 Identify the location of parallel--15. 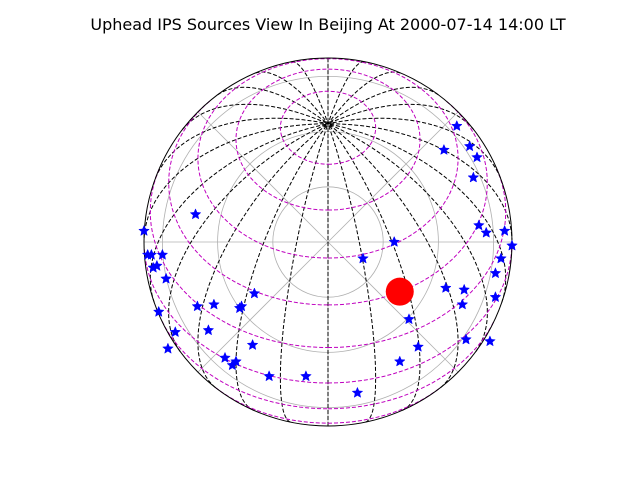
(328, 365).